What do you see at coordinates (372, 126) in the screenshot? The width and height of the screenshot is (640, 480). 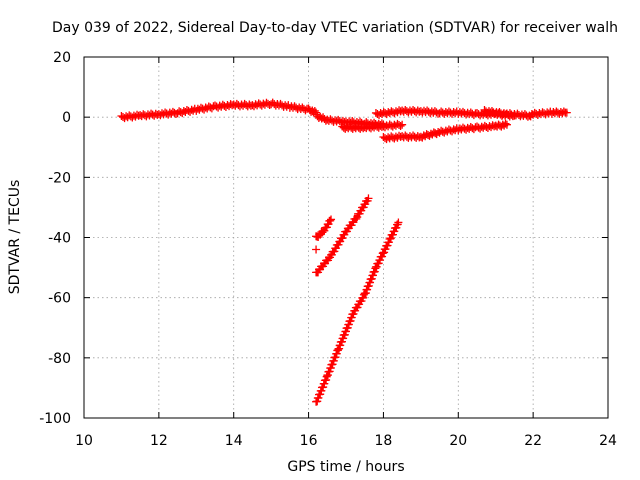 I see `series-low-segment` at bounding box center [372, 126].